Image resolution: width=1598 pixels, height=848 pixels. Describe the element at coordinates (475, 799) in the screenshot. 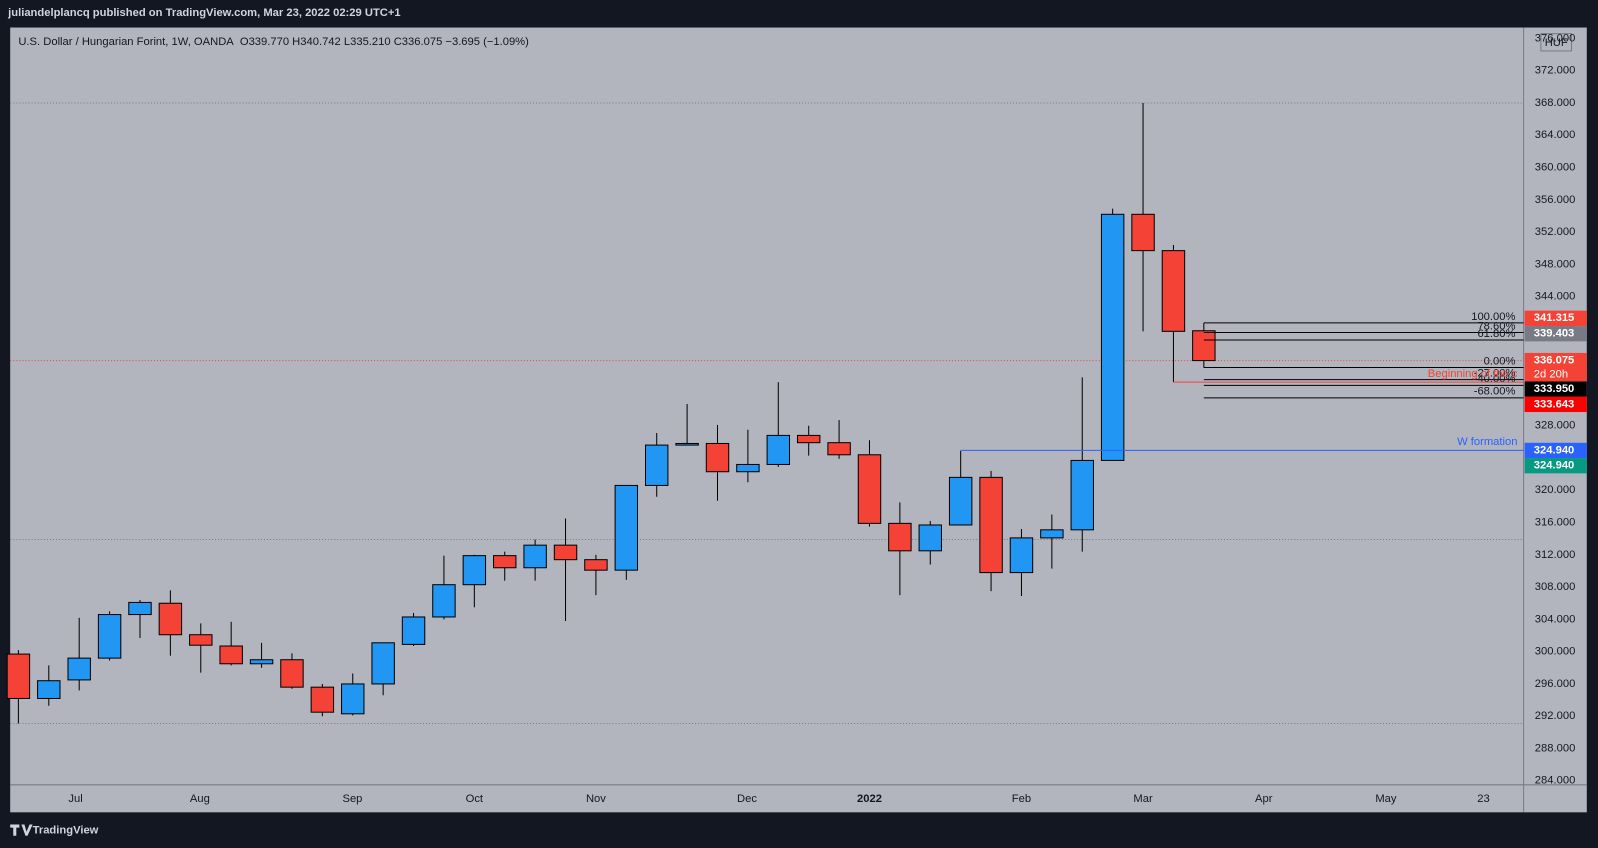

I see `x-tick-label: Oct` at that location.